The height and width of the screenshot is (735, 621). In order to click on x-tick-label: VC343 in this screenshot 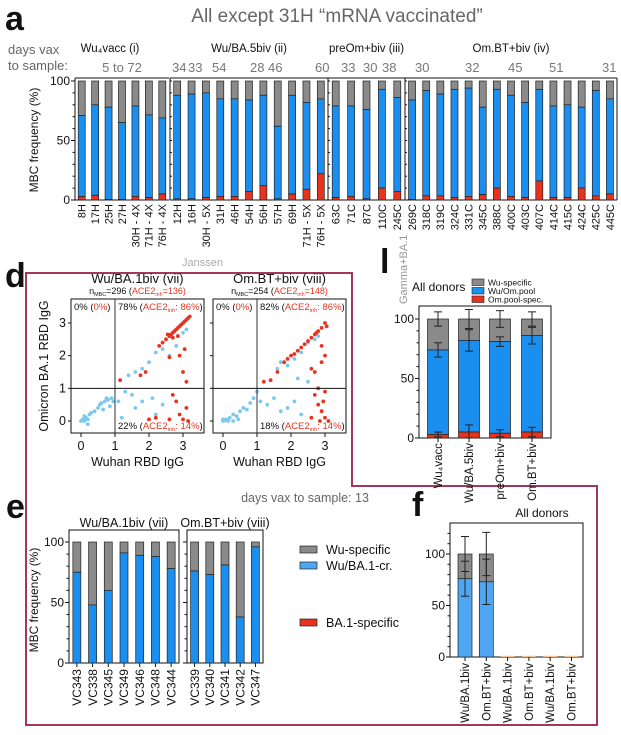, I will do `click(77, 687)`.